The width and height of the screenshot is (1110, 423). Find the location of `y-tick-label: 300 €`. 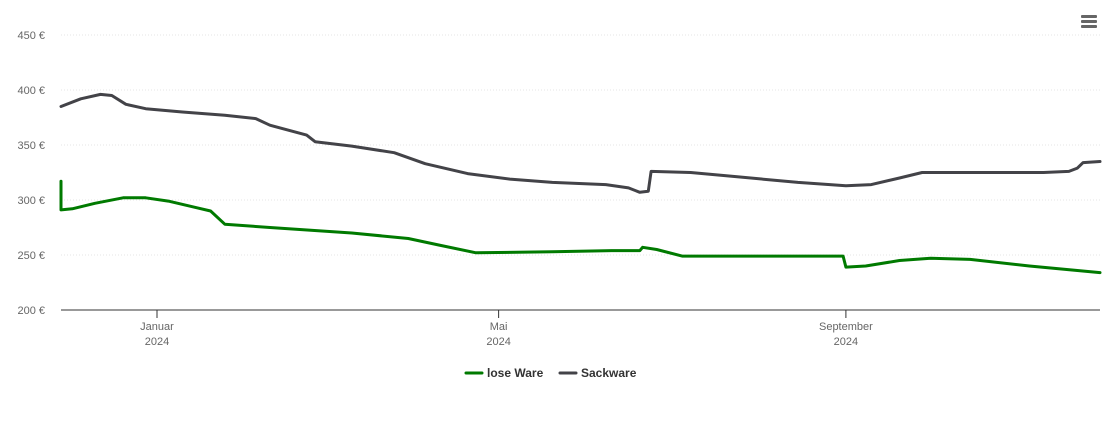

y-tick-label: 300 € is located at coordinates (31, 201).